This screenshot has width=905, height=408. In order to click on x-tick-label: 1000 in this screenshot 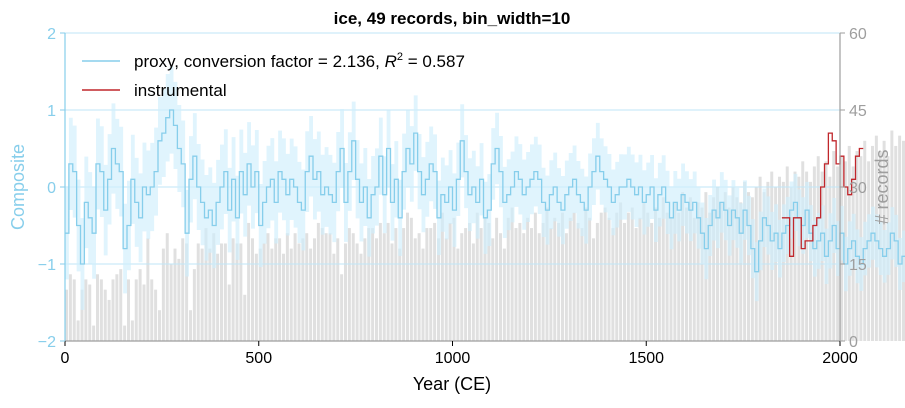, I will do `click(453, 358)`.